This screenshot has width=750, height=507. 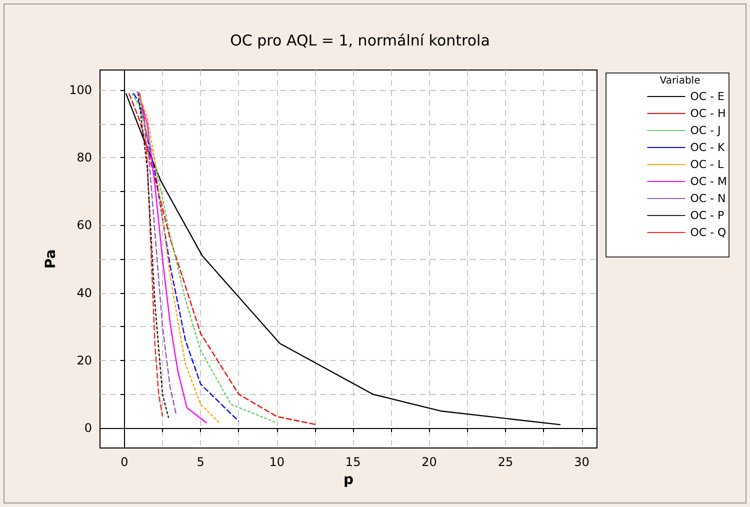 What do you see at coordinates (708, 198) in the screenshot?
I see `legend-label: OC - N` at bounding box center [708, 198].